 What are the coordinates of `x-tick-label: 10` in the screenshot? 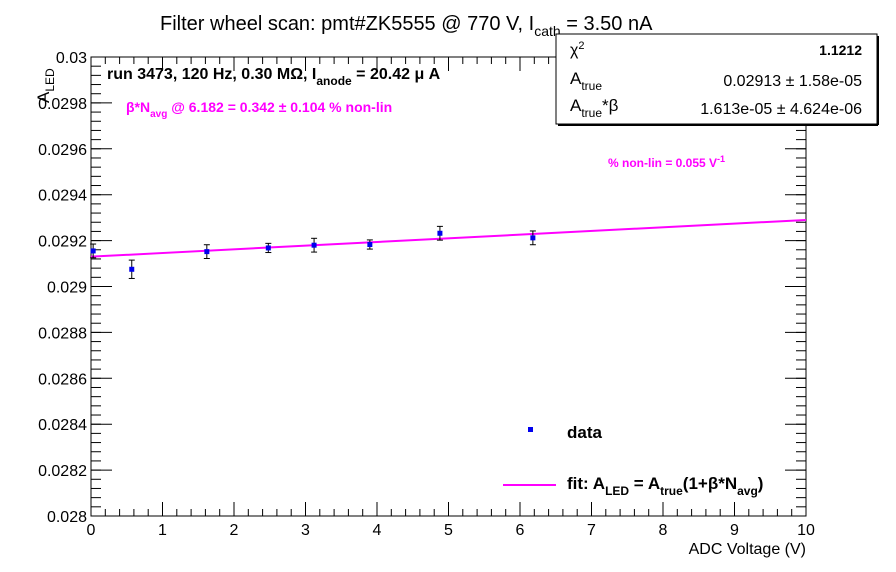 It's located at (806, 530).